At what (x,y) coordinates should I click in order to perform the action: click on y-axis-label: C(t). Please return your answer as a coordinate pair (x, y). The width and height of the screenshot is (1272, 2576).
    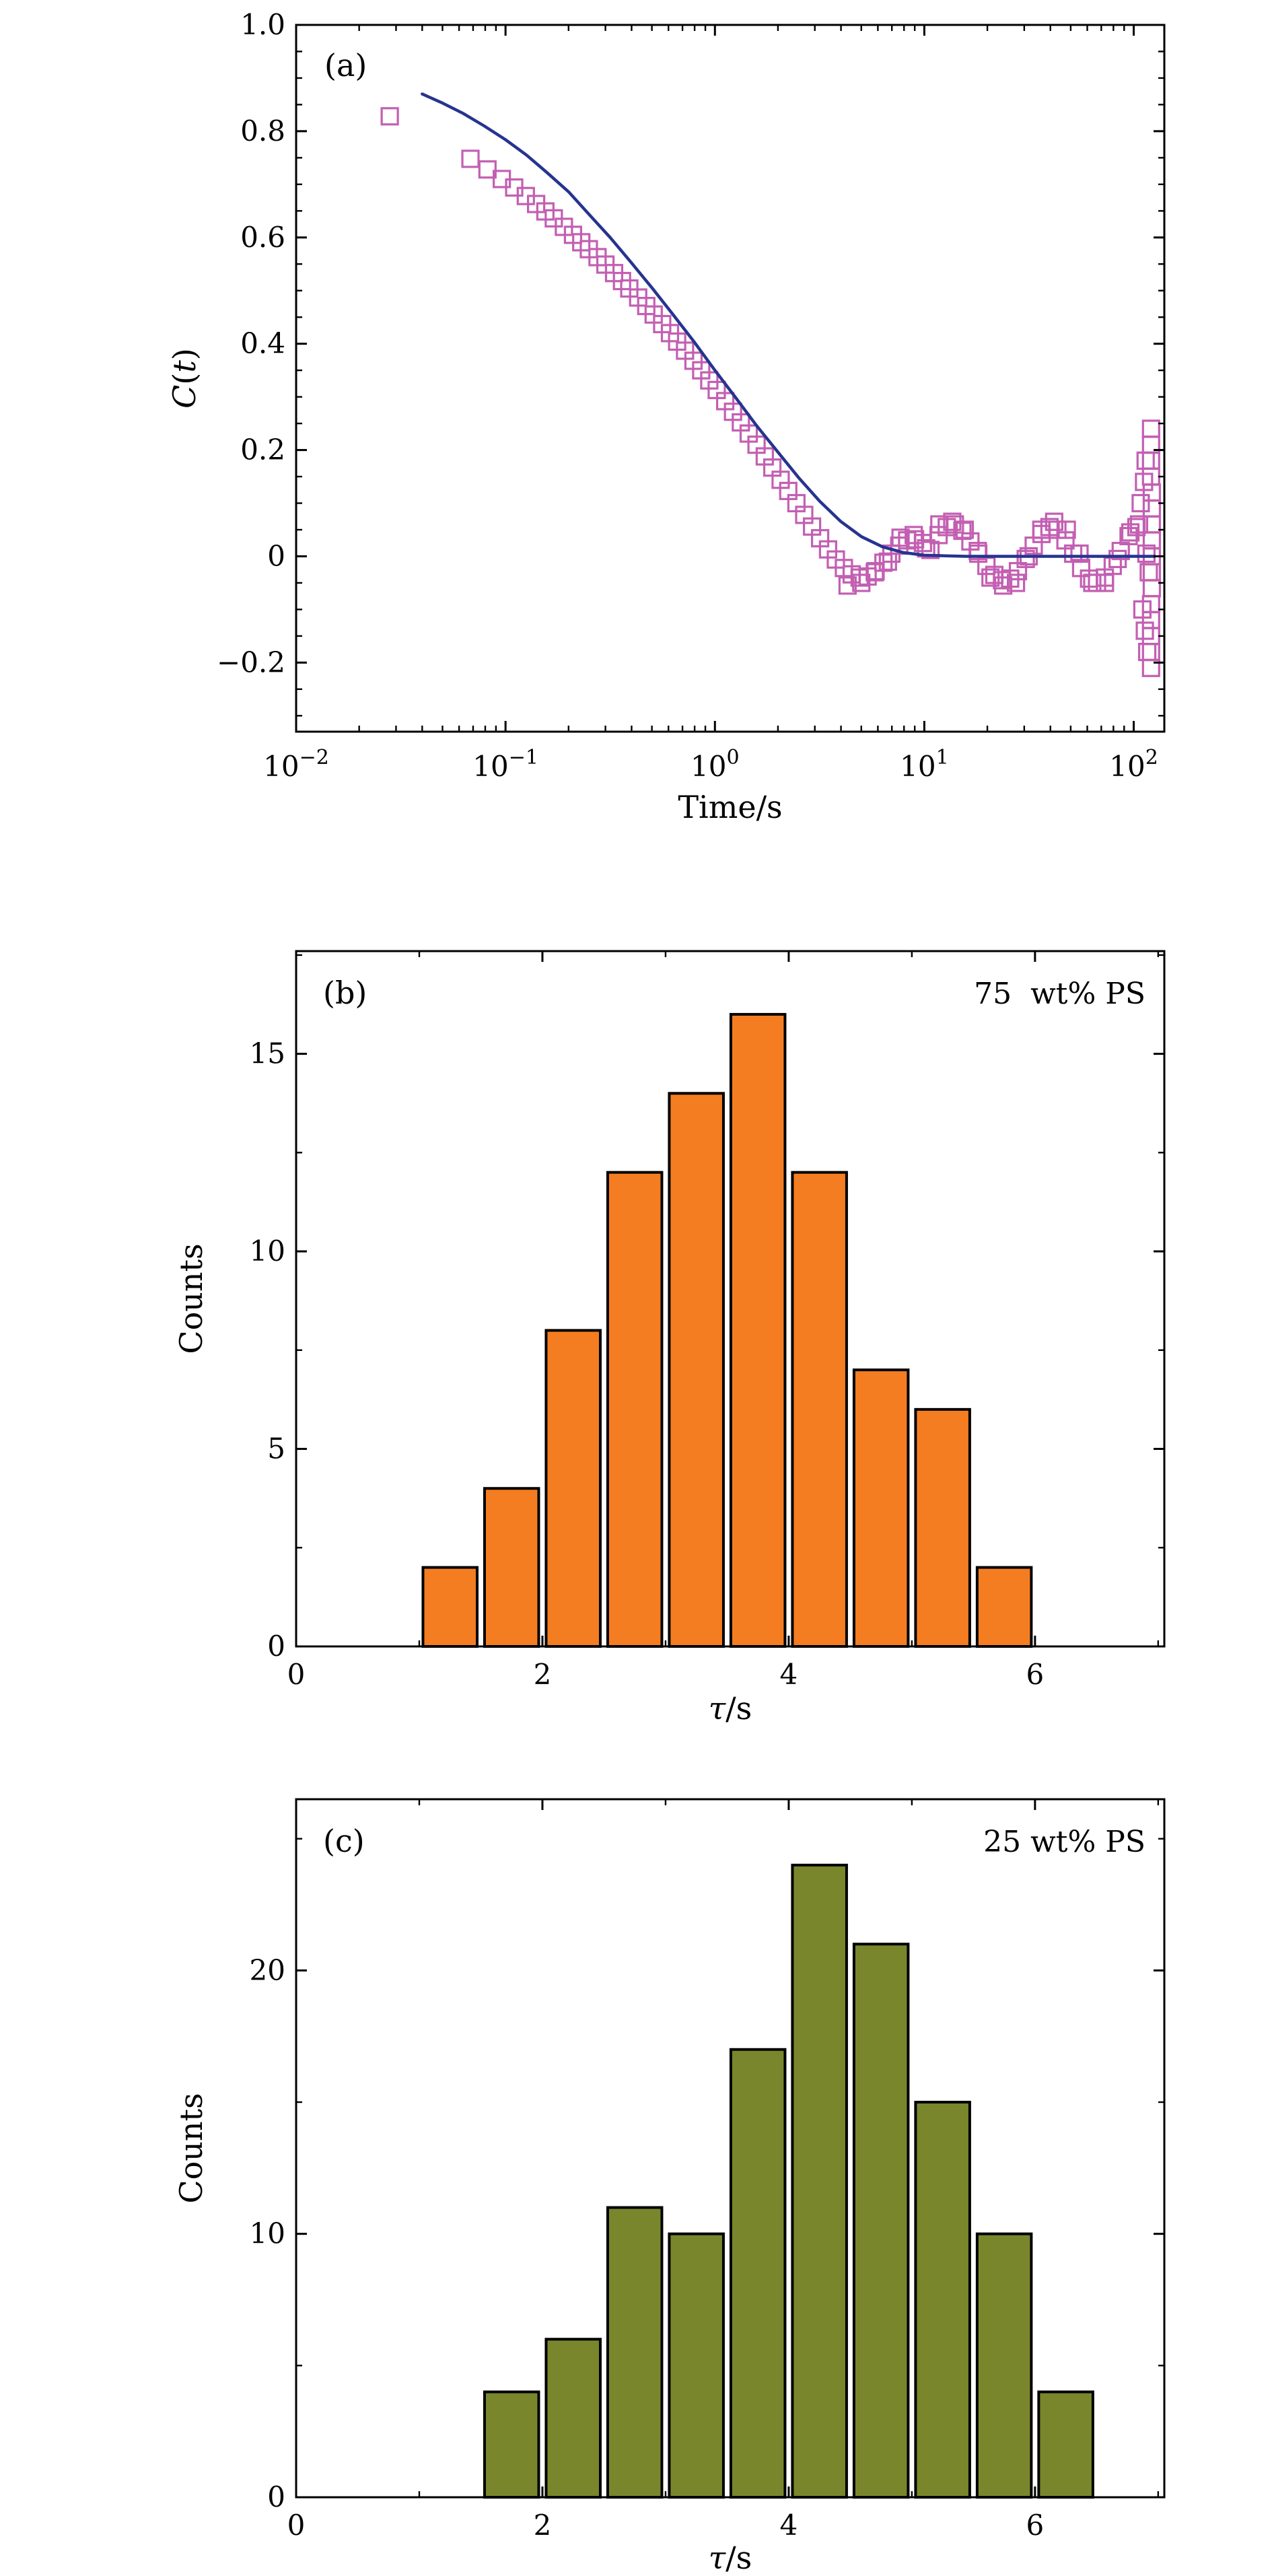
    Looking at the image, I should click on (185, 378).